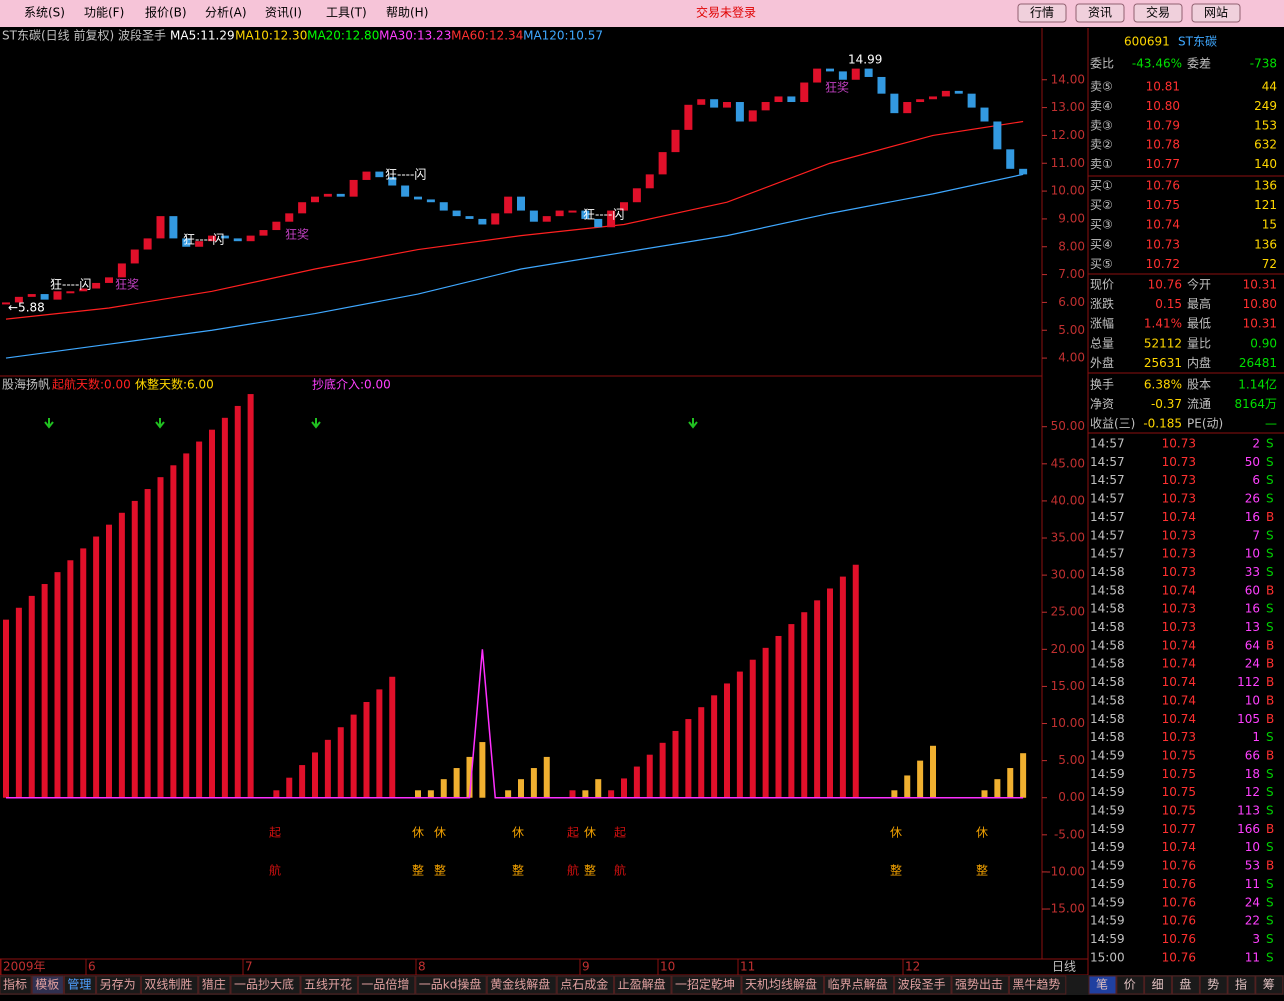 This screenshot has height=1001, width=1284. I want to click on quote-cell: 量比, so click(1199, 343).